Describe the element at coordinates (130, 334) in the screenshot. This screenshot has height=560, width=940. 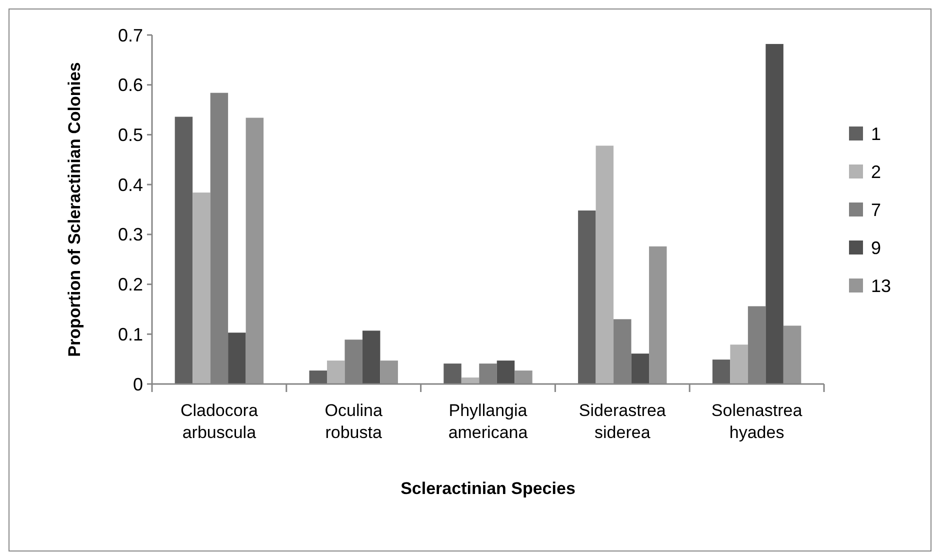
I see `y-tick-label: 0.1` at that location.